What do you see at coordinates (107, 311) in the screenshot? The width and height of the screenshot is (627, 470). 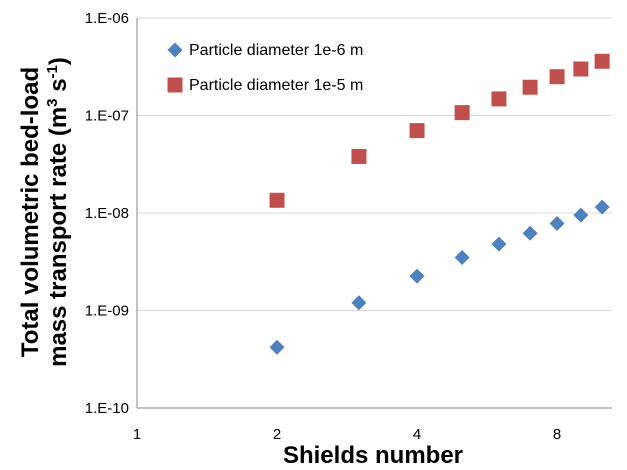 I see `y-tick-label: 1.E-09` at bounding box center [107, 311].